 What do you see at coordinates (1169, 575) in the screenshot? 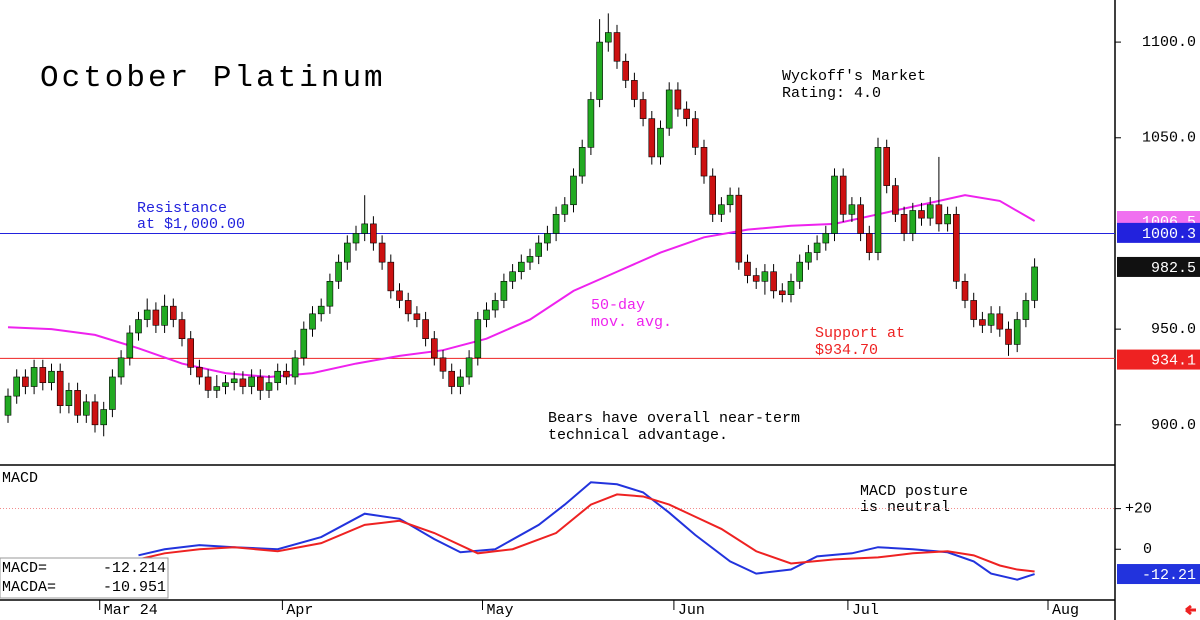
I see `price-label: -12.21` at bounding box center [1169, 575].